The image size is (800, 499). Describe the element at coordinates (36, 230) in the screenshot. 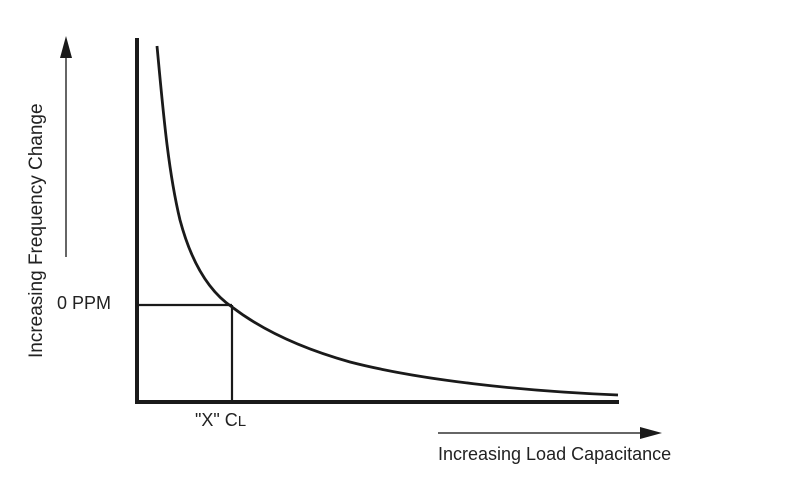

I see `y-axis-label: Increasing Frequency Change` at that location.